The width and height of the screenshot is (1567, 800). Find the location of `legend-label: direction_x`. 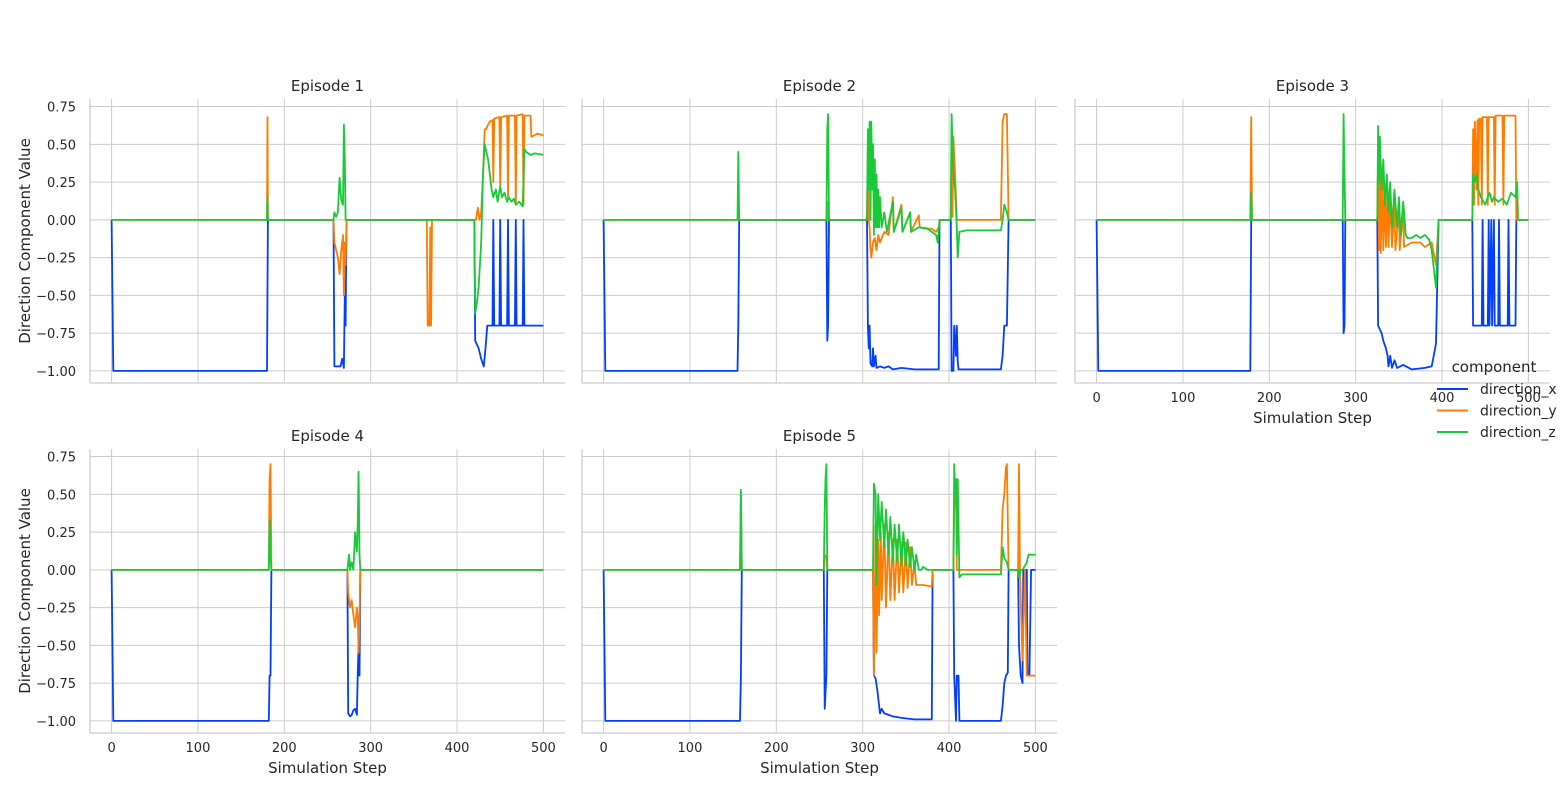

legend-label: direction_x is located at coordinates (1518, 390).